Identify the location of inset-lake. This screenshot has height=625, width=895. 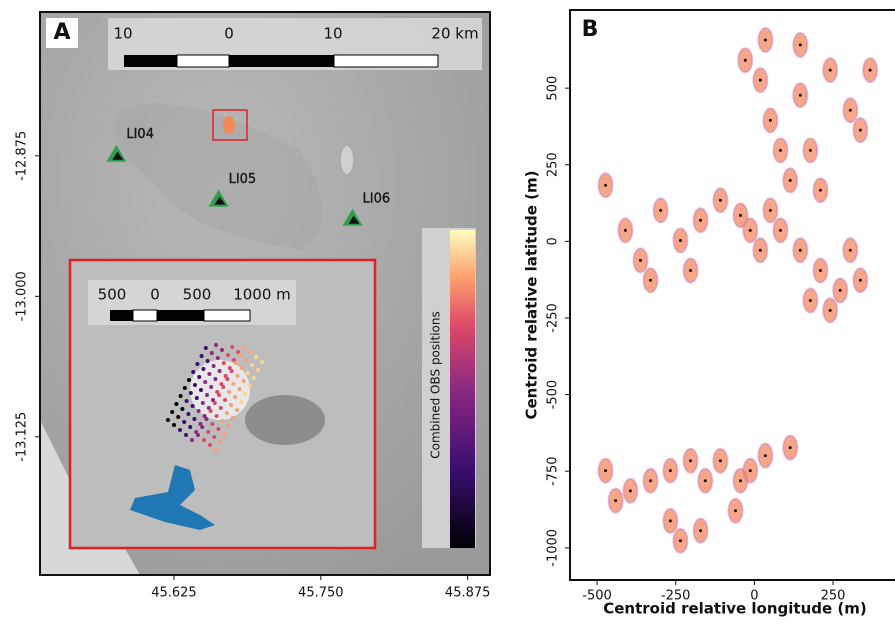
(172, 497).